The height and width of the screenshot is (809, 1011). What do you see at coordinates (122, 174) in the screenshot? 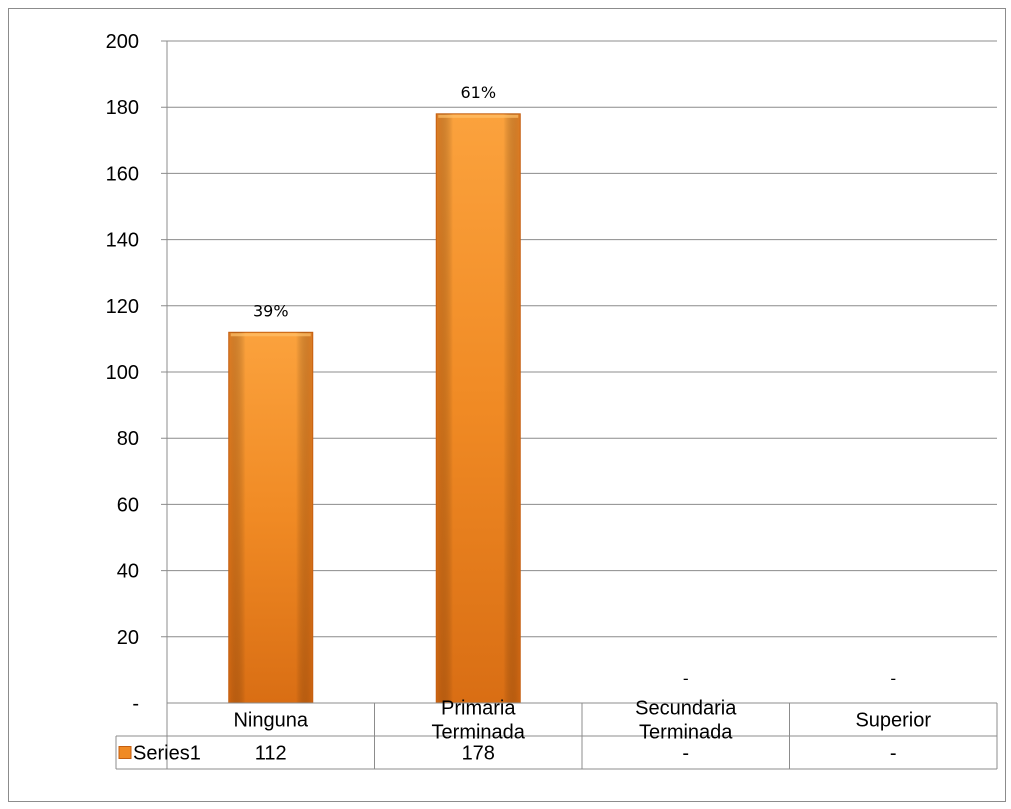
I see `y-tick-label: 160` at bounding box center [122, 174].